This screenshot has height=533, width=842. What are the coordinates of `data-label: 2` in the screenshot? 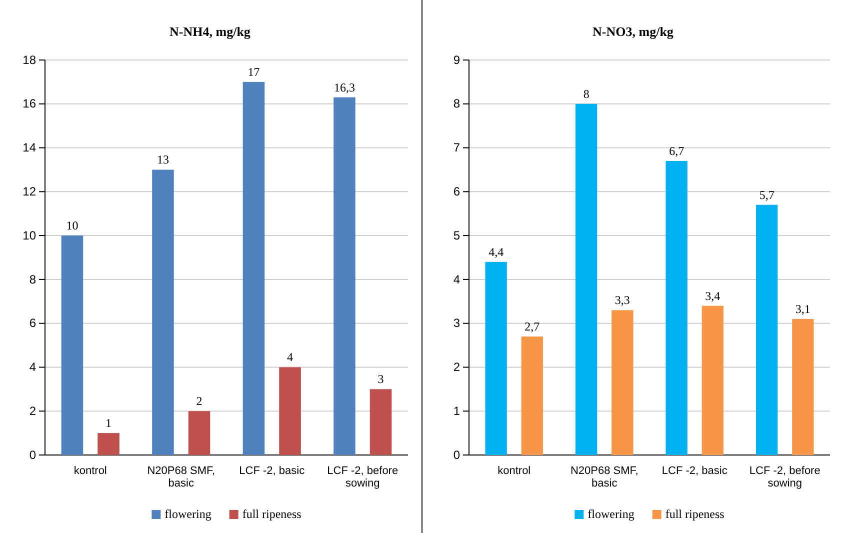 It's located at (199, 401).